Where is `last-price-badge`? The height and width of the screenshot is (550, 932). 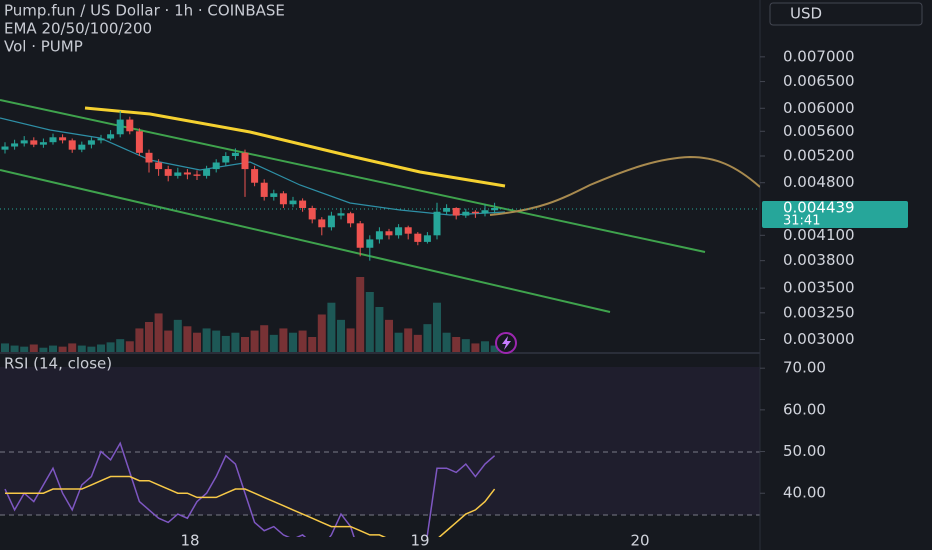
last-price-badge is located at coordinates (835, 214).